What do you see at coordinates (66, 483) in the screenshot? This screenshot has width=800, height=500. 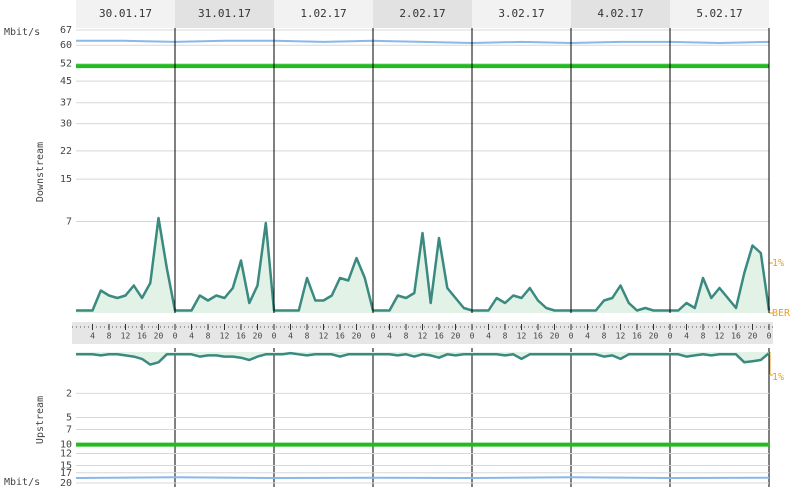 I see `y-tick-label: 20` at bounding box center [66, 483].